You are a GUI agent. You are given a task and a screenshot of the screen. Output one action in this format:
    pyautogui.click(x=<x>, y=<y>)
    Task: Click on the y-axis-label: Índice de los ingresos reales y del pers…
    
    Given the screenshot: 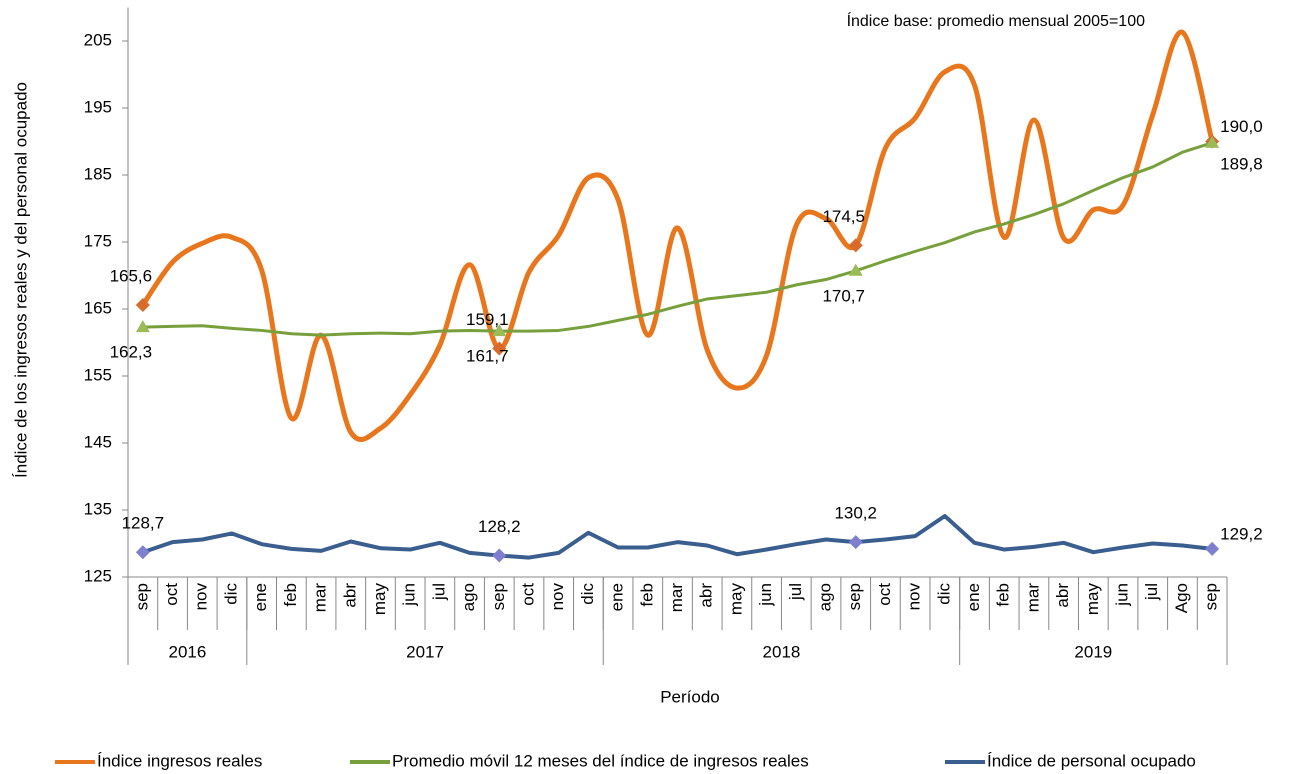 What is the action you would take?
    pyautogui.click(x=20, y=280)
    